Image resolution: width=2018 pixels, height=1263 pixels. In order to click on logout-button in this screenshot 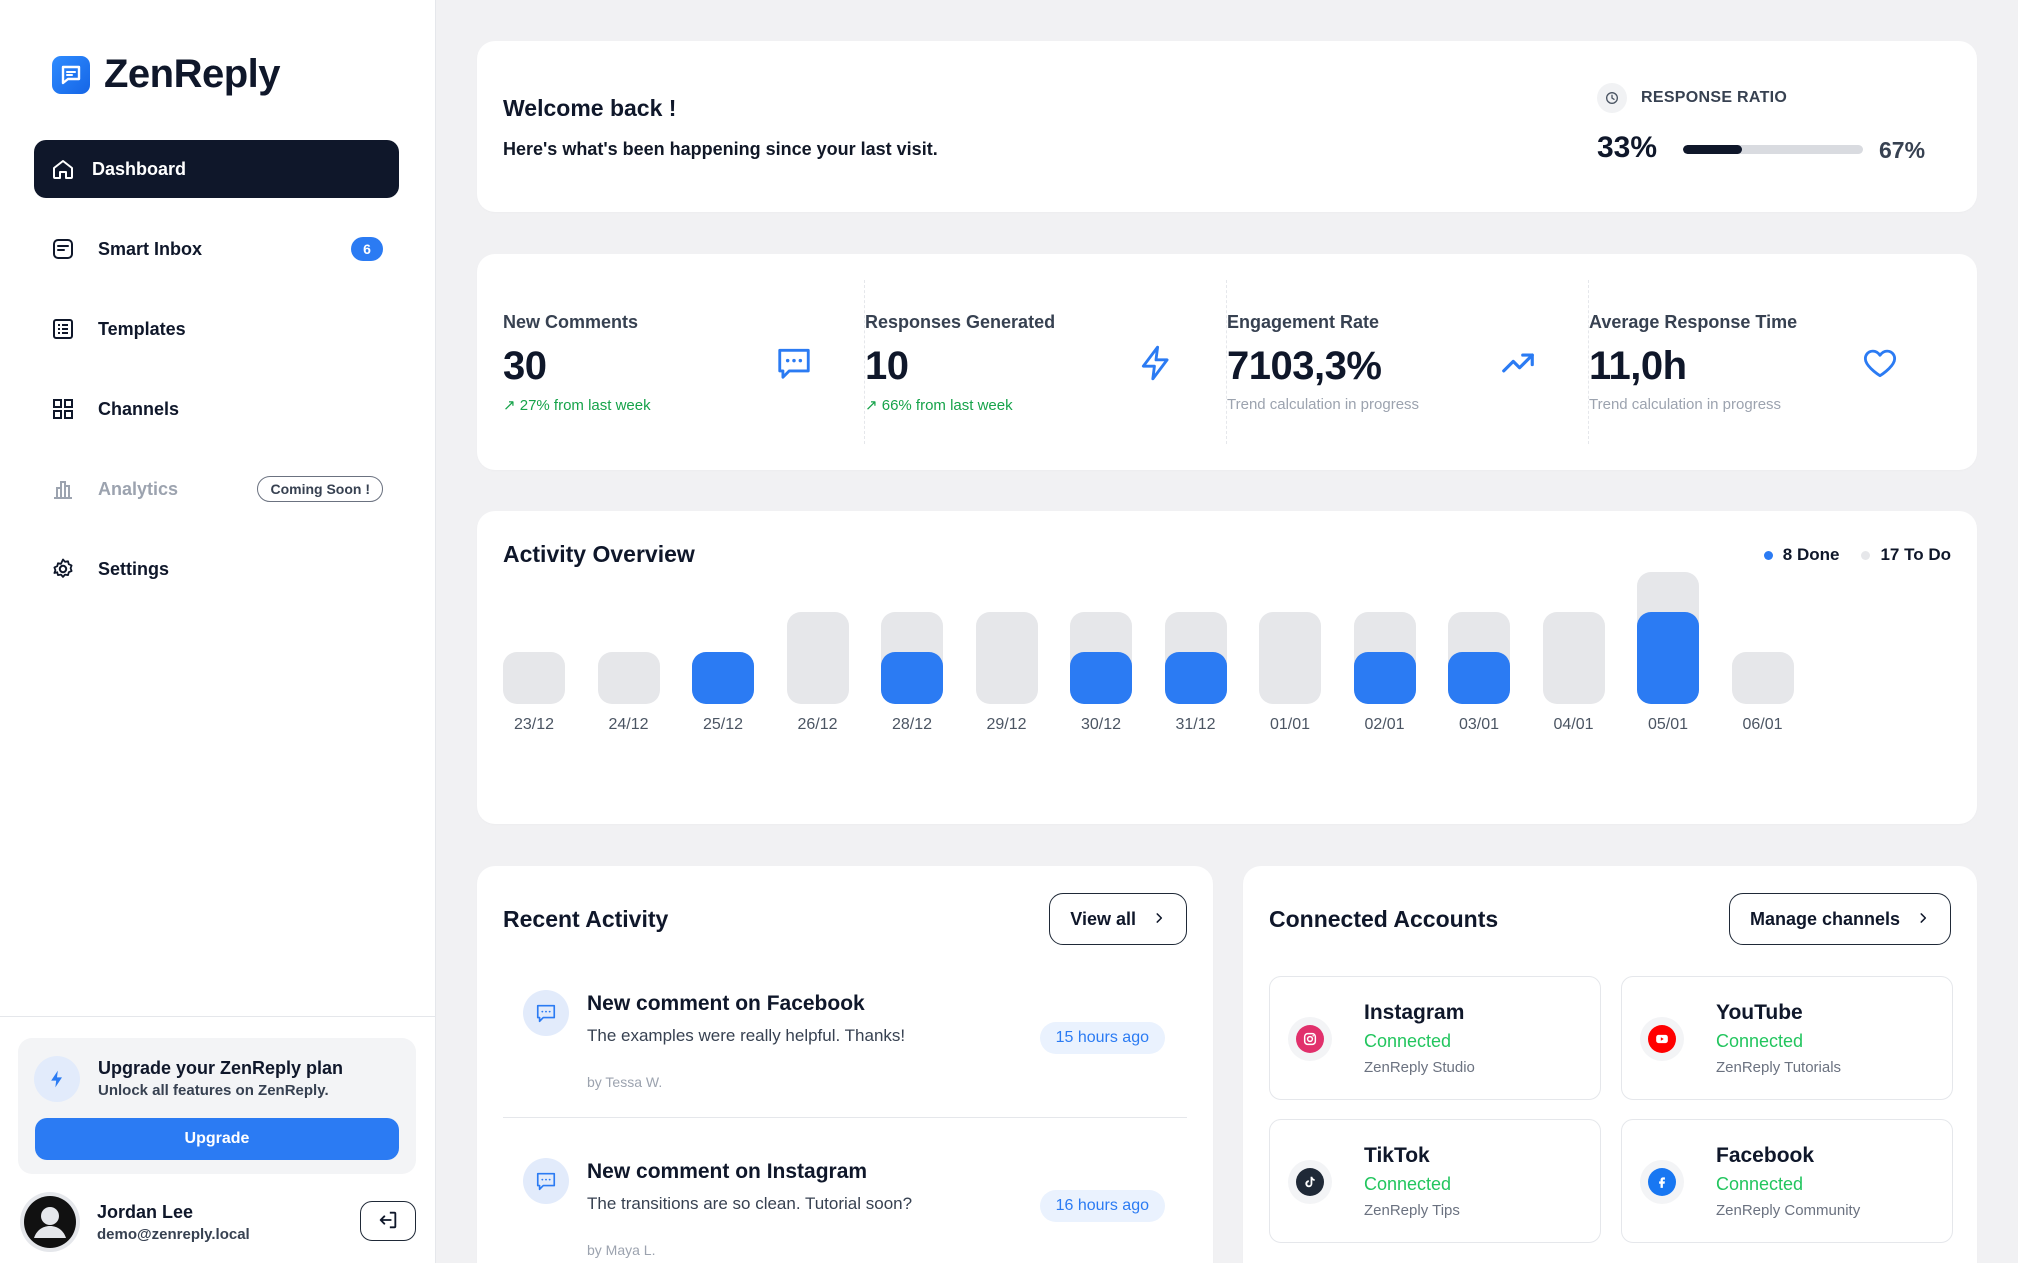, I will do `click(388, 1221)`.